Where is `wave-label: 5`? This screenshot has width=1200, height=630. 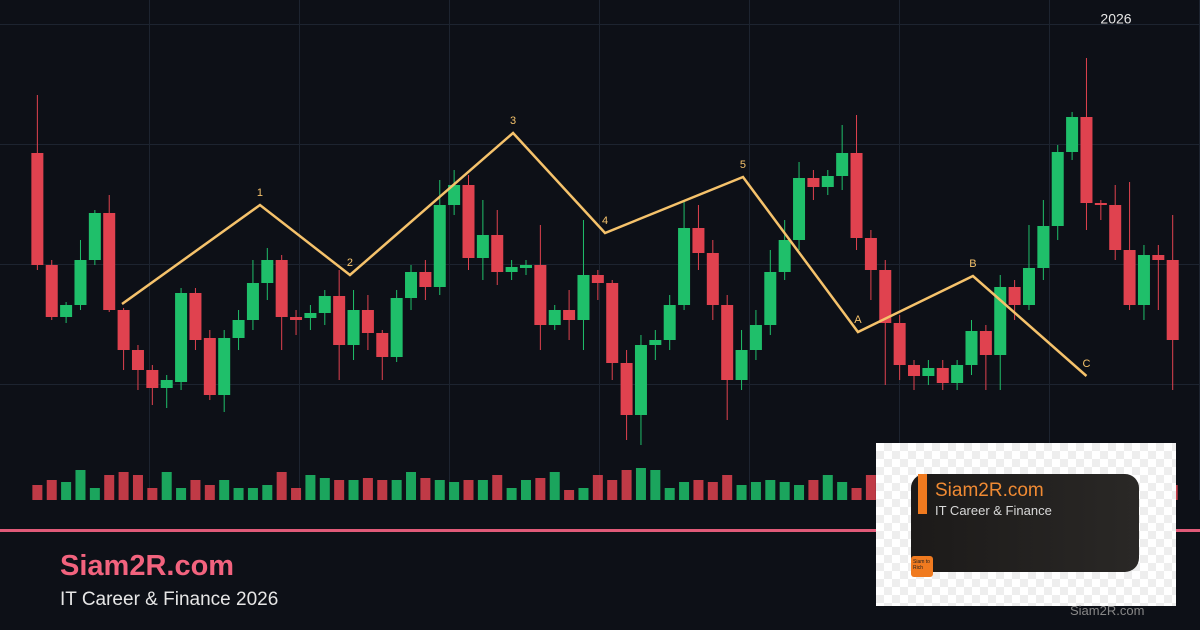 wave-label: 5 is located at coordinates (743, 165).